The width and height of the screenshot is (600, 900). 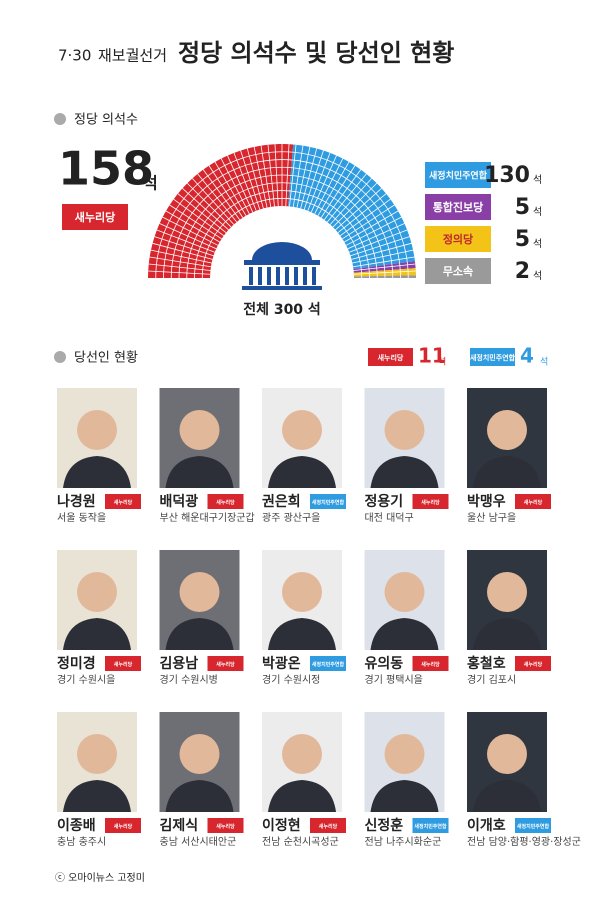 What do you see at coordinates (432, 356) in the screenshot?
I see `tally-count: 11` at bounding box center [432, 356].